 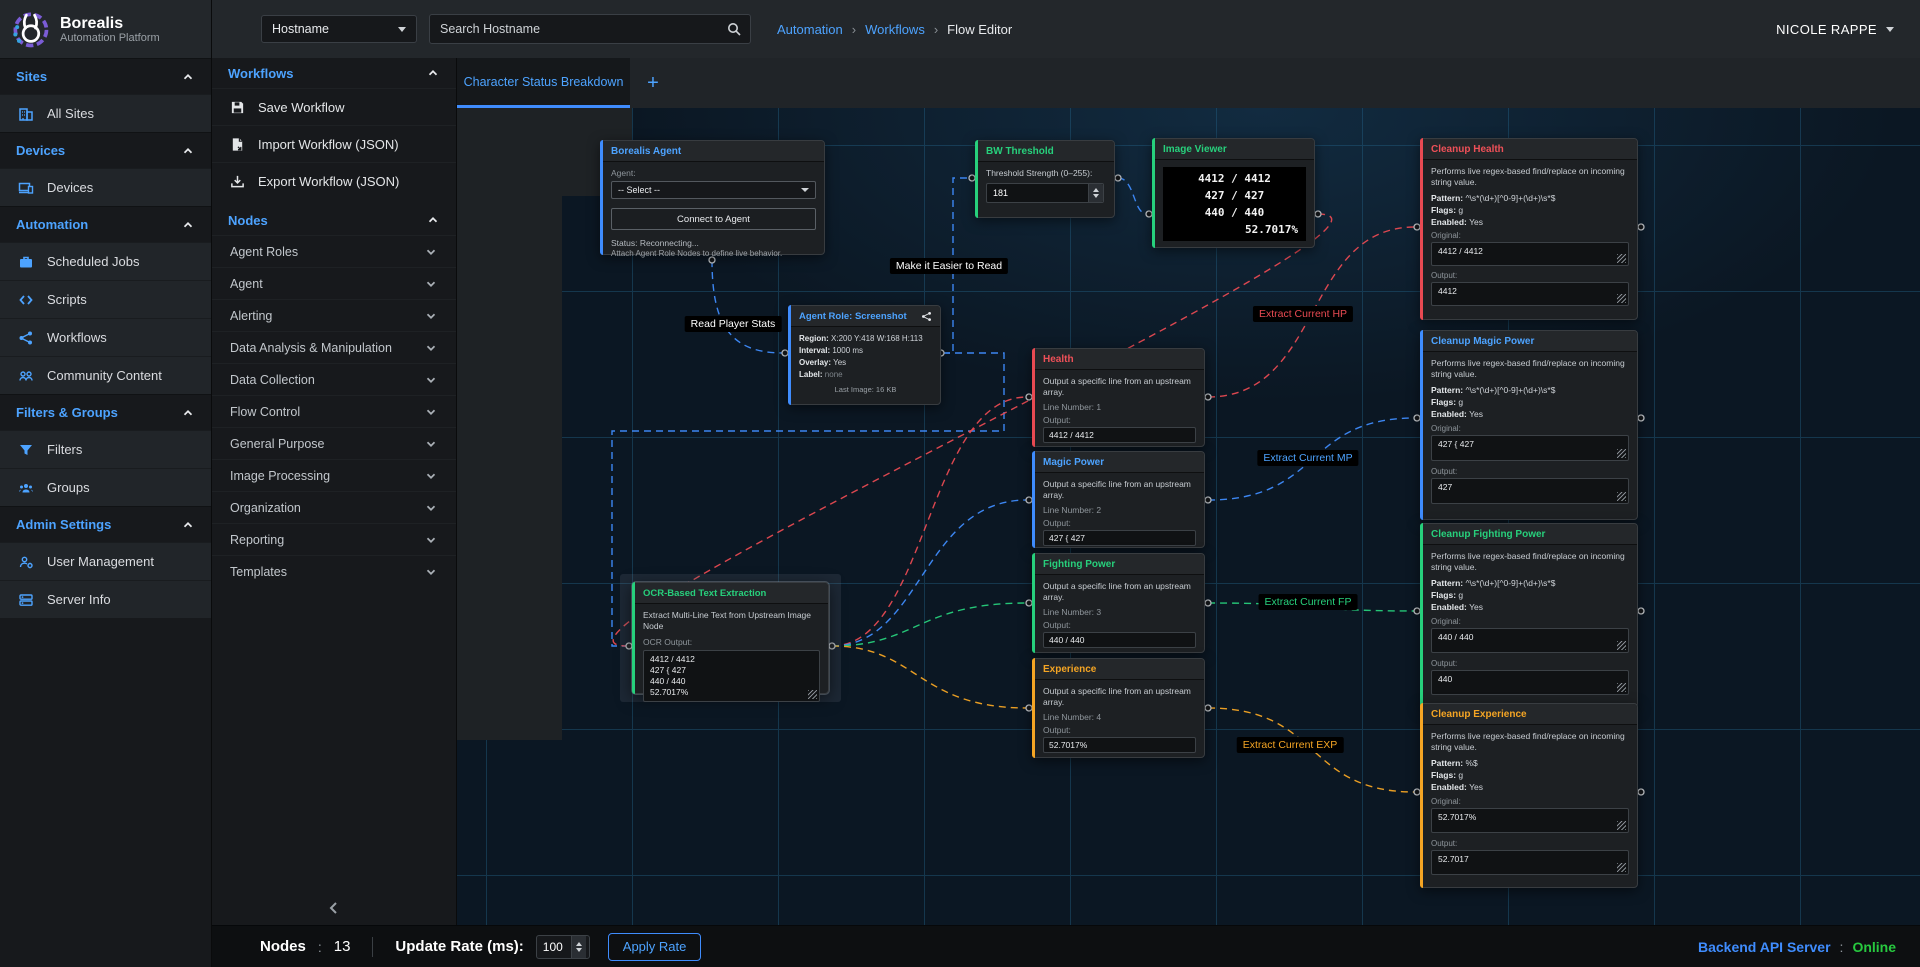 I want to click on node-category-image-processing: Image Processing, so click(x=334, y=475).